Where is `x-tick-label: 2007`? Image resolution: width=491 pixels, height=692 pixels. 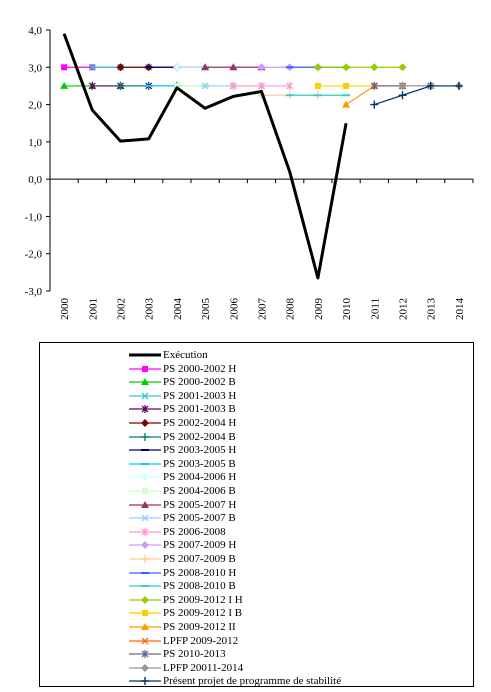
x-tick-label: 2007 is located at coordinates (263, 309).